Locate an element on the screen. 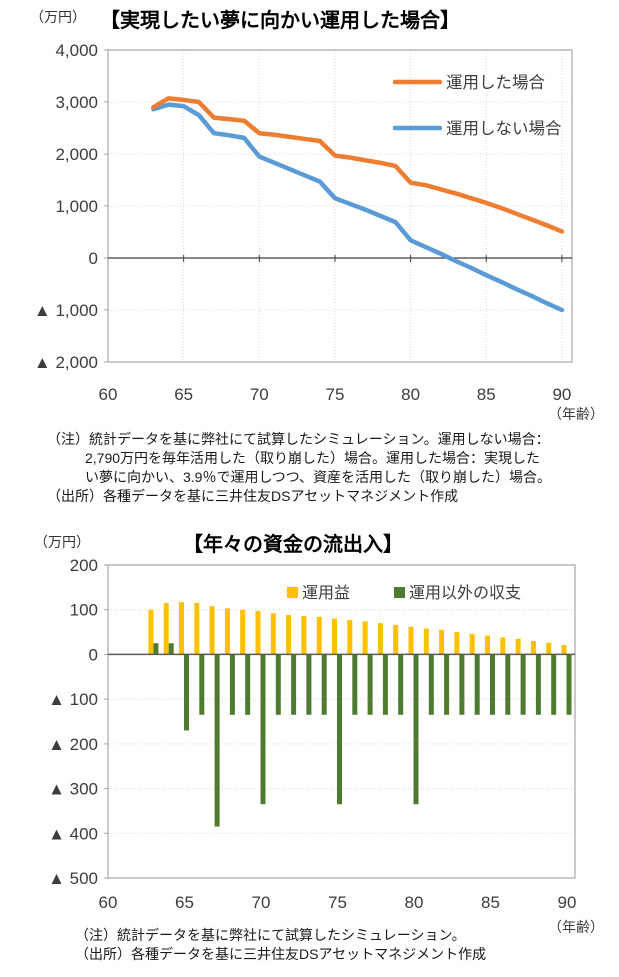  x-tick-label: 85 is located at coordinates (486, 394).